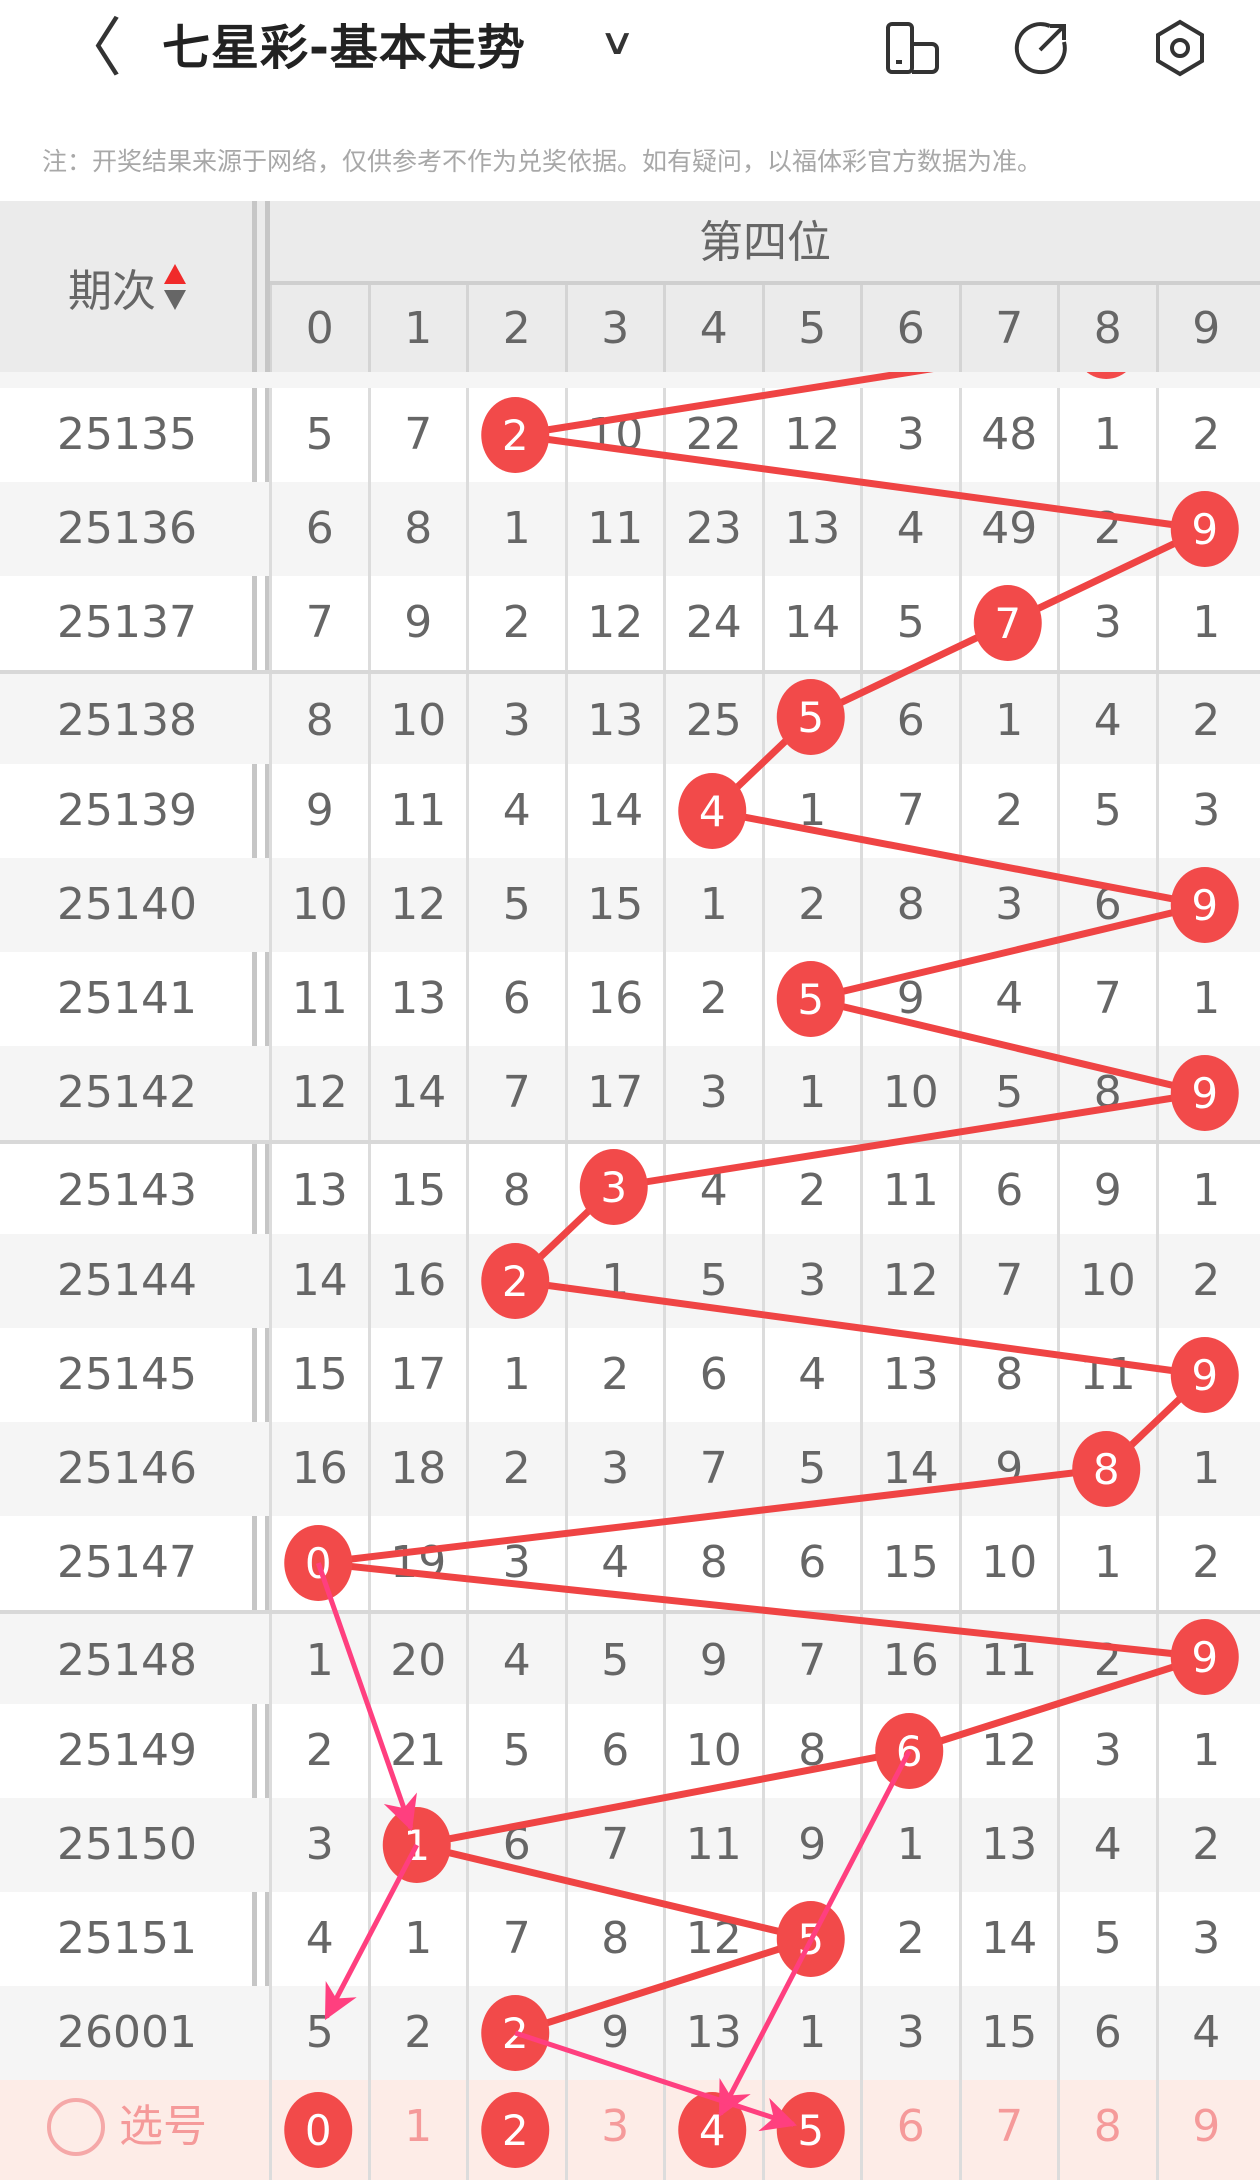 This screenshot has width=1260, height=2180. I want to click on value-cell: 13, so click(909, 1375).